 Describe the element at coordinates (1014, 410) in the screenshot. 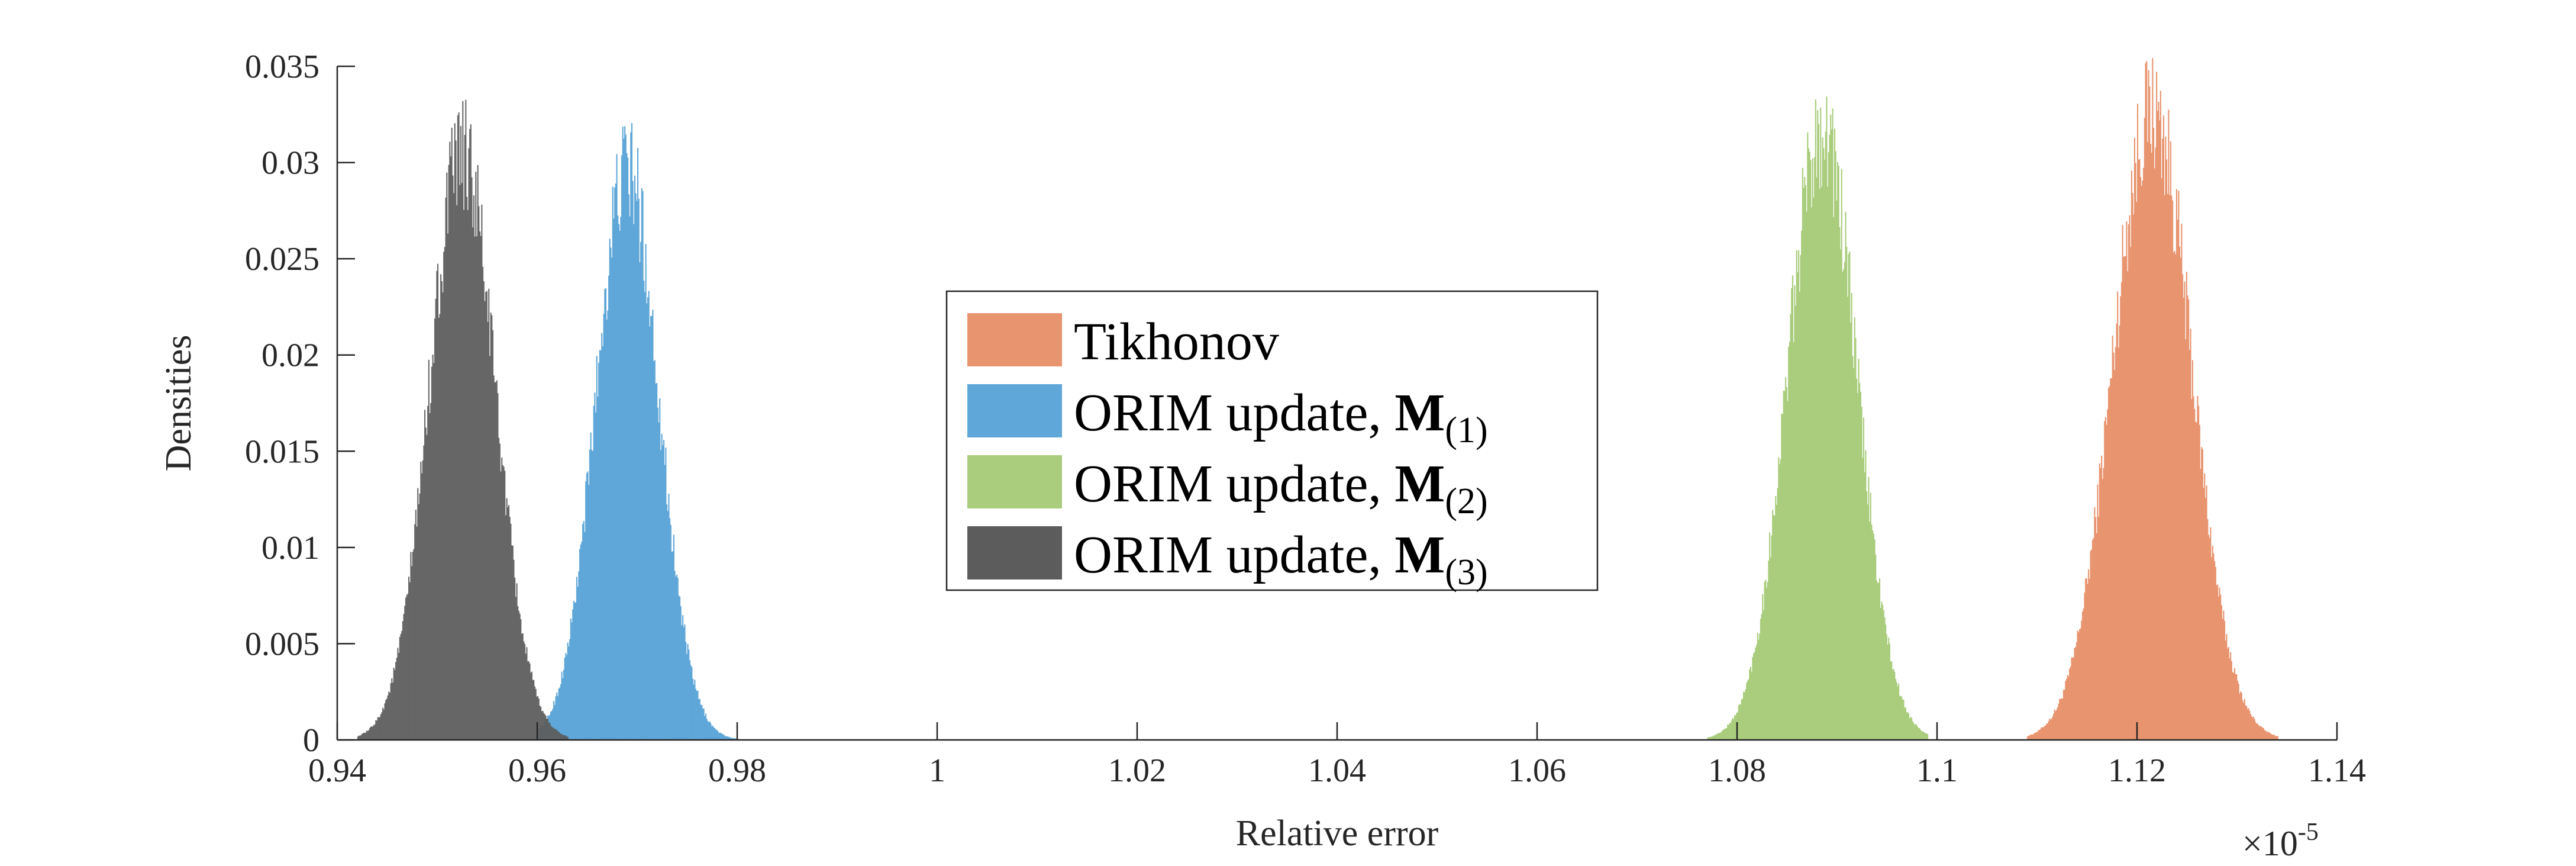

I see `legend-swatch` at that location.